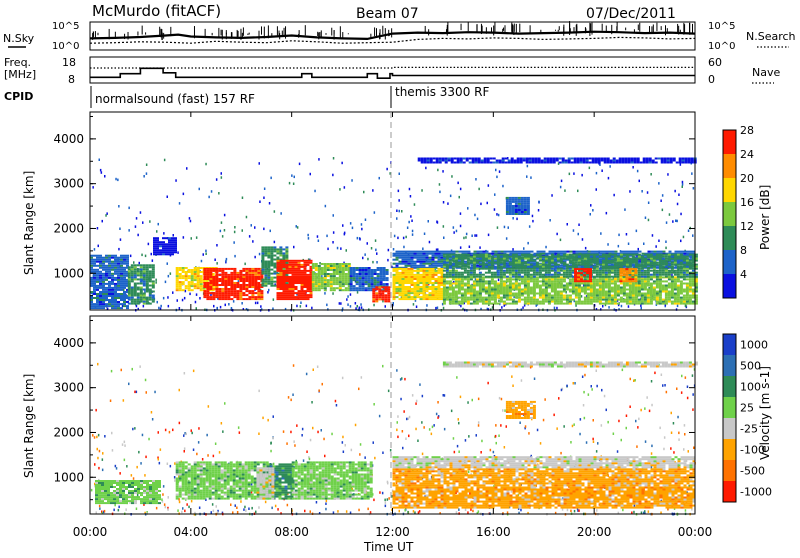 The height and width of the screenshot is (558, 800). Describe the element at coordinates (771, 36) in the screenshot. I see `nsearch-label: N.Search` at that location.